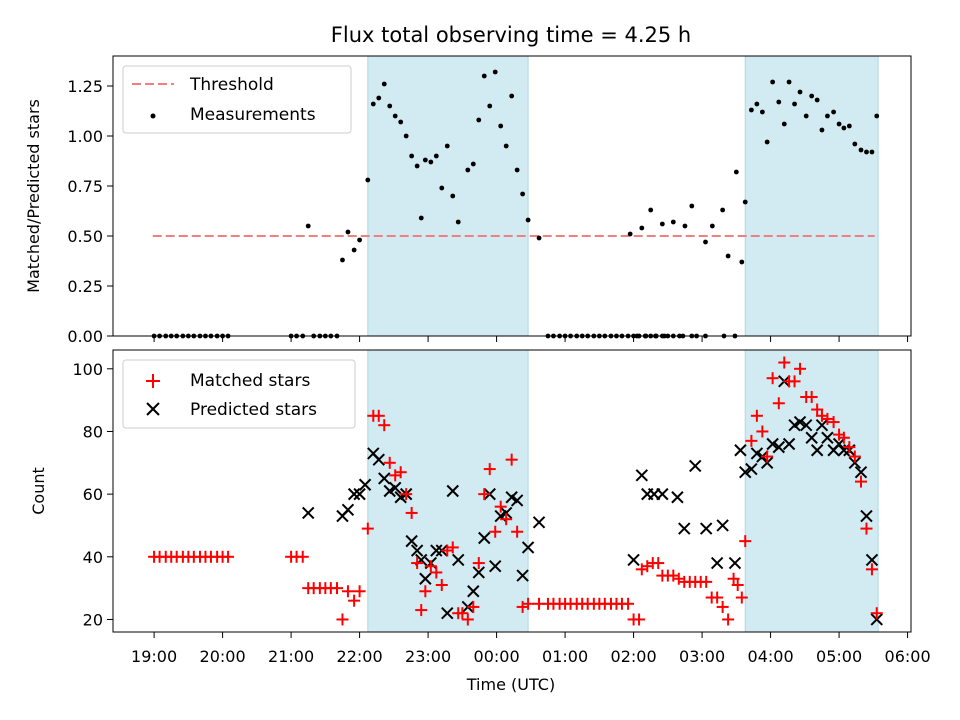  I want to click on top-ytick-label: 1.00, so click(85, 136).